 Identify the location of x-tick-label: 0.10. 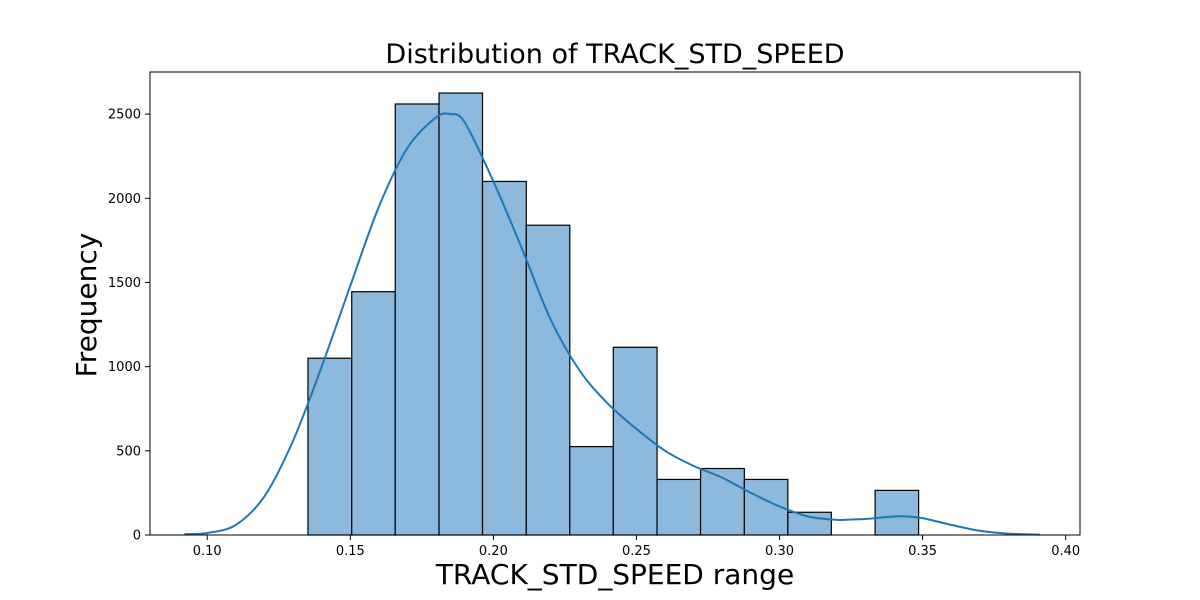
(207, 551).